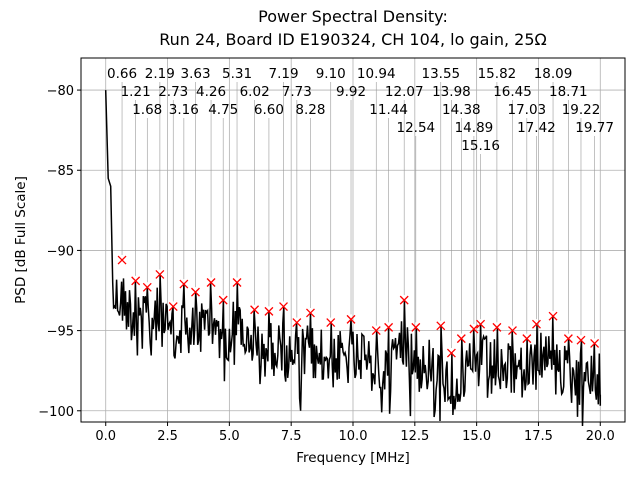 This screenshot has height=480, width=640. I want to click on x-tick-label: 0.0, so click(105, 436).